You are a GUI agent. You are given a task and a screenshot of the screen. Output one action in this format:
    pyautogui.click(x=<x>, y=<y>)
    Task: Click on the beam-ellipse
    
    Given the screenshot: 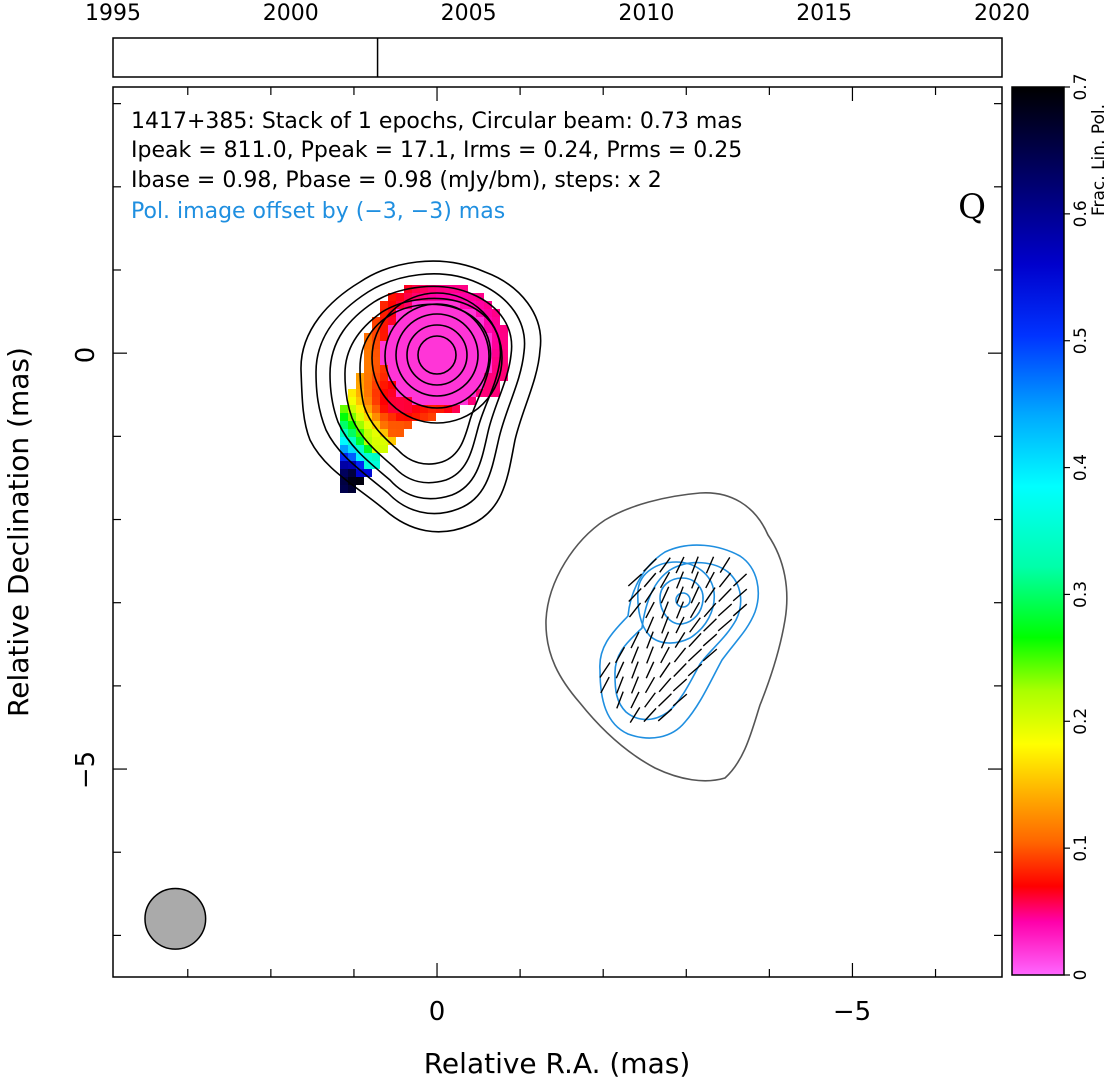 What is the action you would take?
    pyautogui.click(x=175, y=918)
    